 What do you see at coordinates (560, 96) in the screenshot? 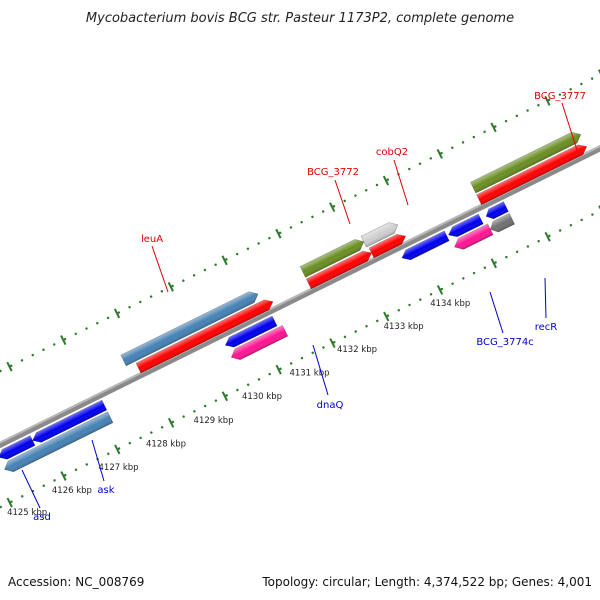
I see `gene-label-bcg-3777: BCG_3777` at bounding box center [560, 96].